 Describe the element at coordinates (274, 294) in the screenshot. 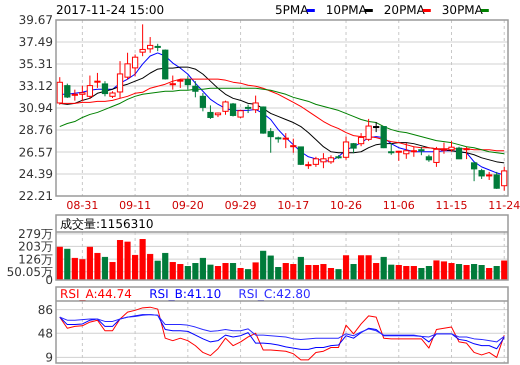

I see `text: RSI_C:42.80` at that location.